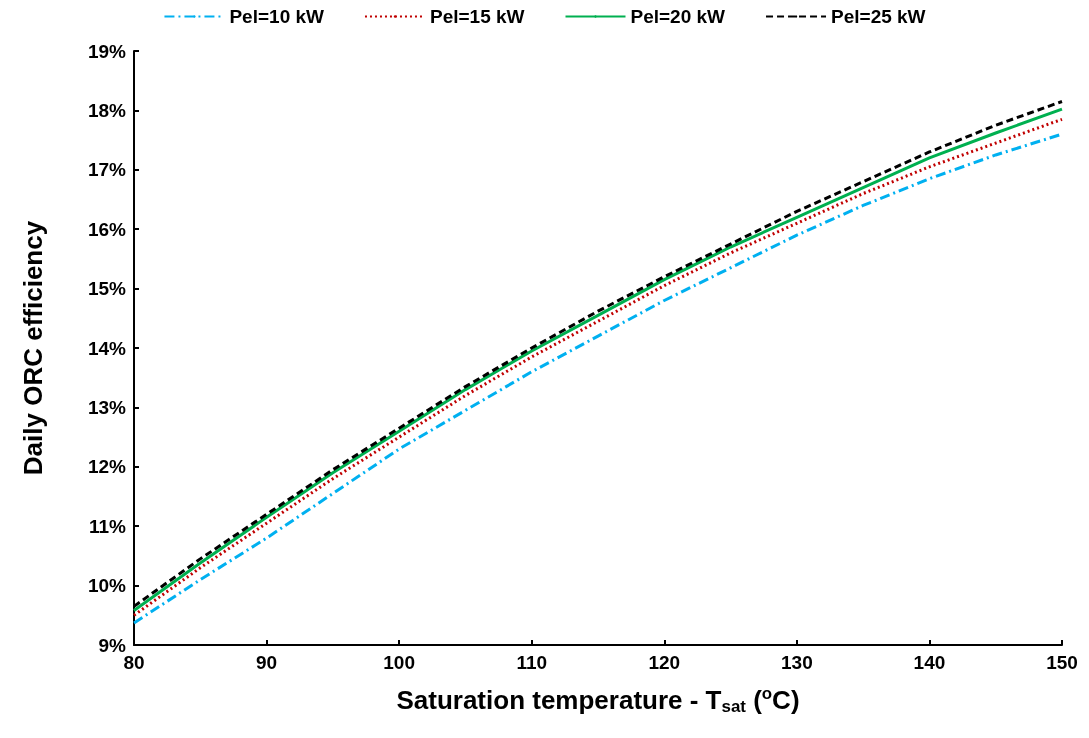 This screenshot has height=738, width=1089. Describe the element at coordinates (33, 348) in the screenshot. I see `y-axis-title: Daily ORC efficiency` at that location.